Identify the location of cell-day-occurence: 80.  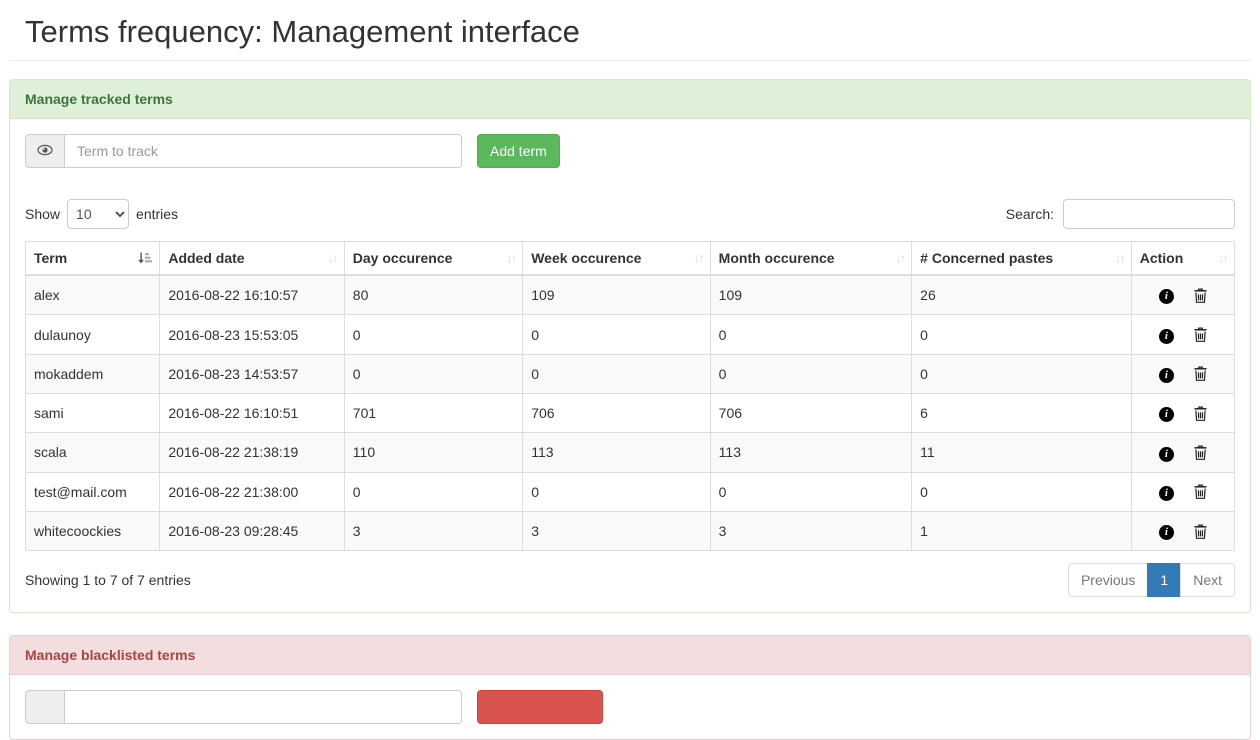
(433, 295).